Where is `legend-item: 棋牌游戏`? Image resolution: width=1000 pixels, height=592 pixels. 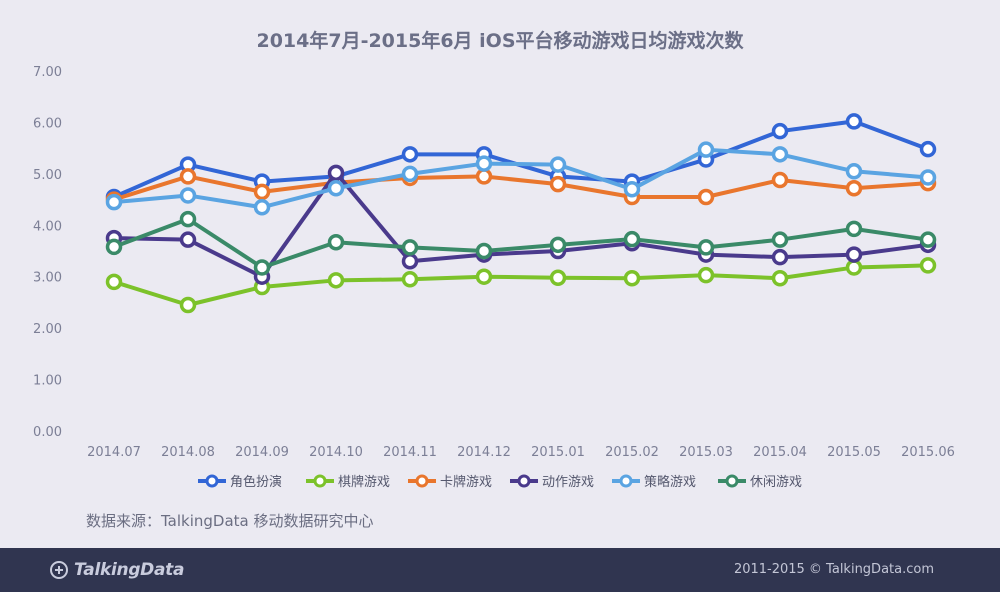
legend-item: 棋牌游戏 is located at coordinates (348, 482).